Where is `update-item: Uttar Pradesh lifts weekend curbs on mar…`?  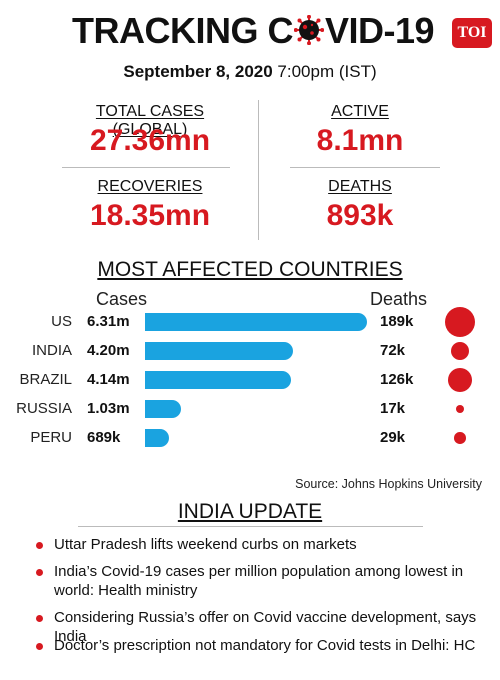
update-item: Uttar Pradesh lifts weekend curbs on mar… is located at coordinates (205, 544).